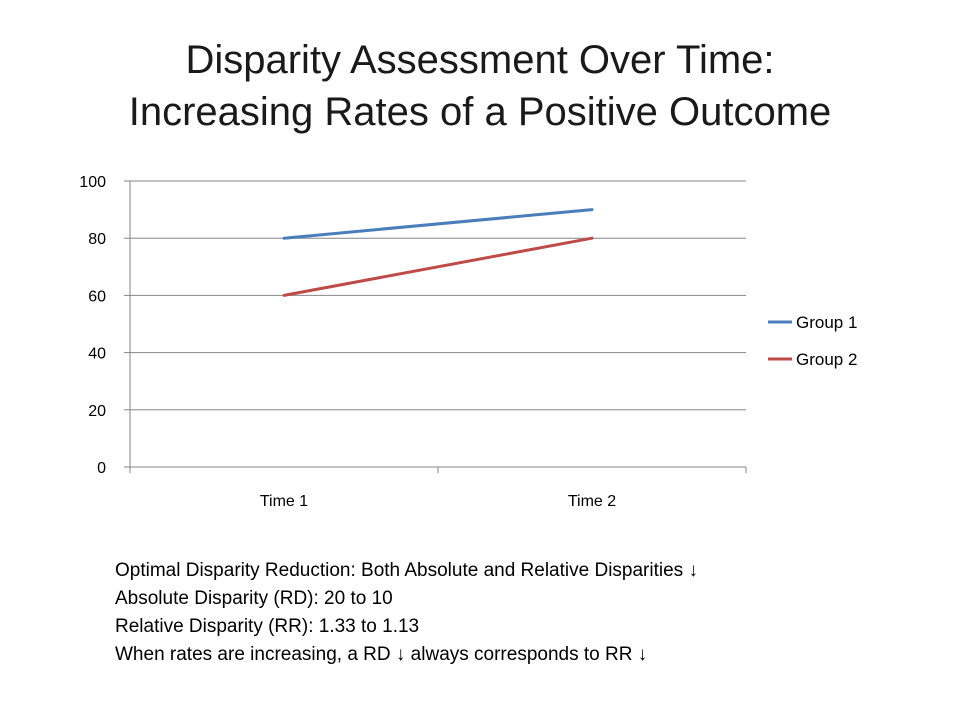  What do you see at coordinates (97, 354) in the screenshot?
I see `y-tick-label: 40` at bounding box center [97, 354].